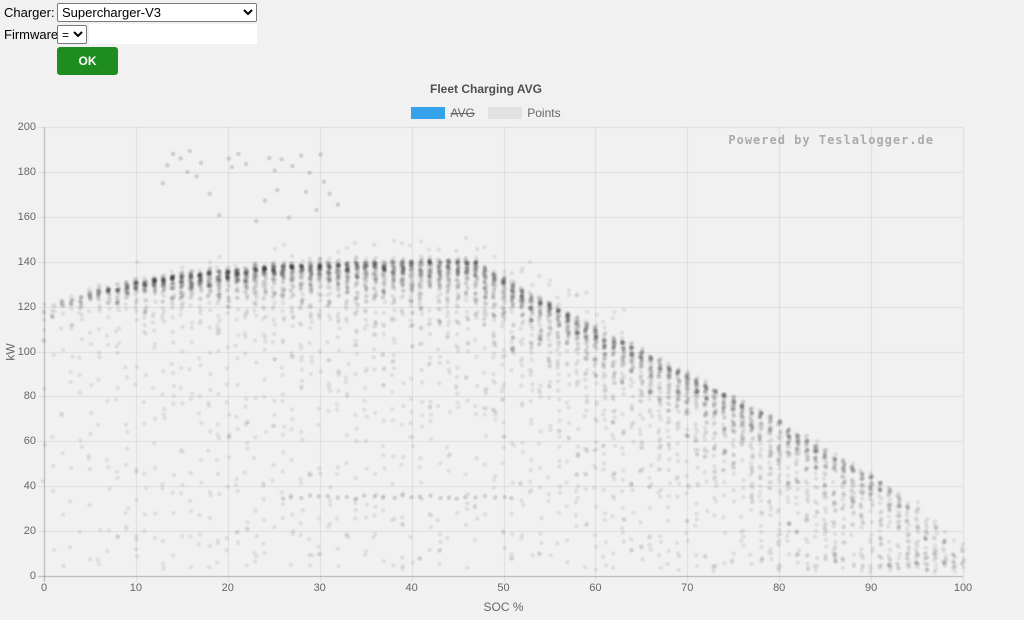 The width and height of the screenshot is (1024, 620). What do you see at coordinates (687, 588) in the screenshot?
I see `x-tick-label: 70` at bounding box center [687, 588].